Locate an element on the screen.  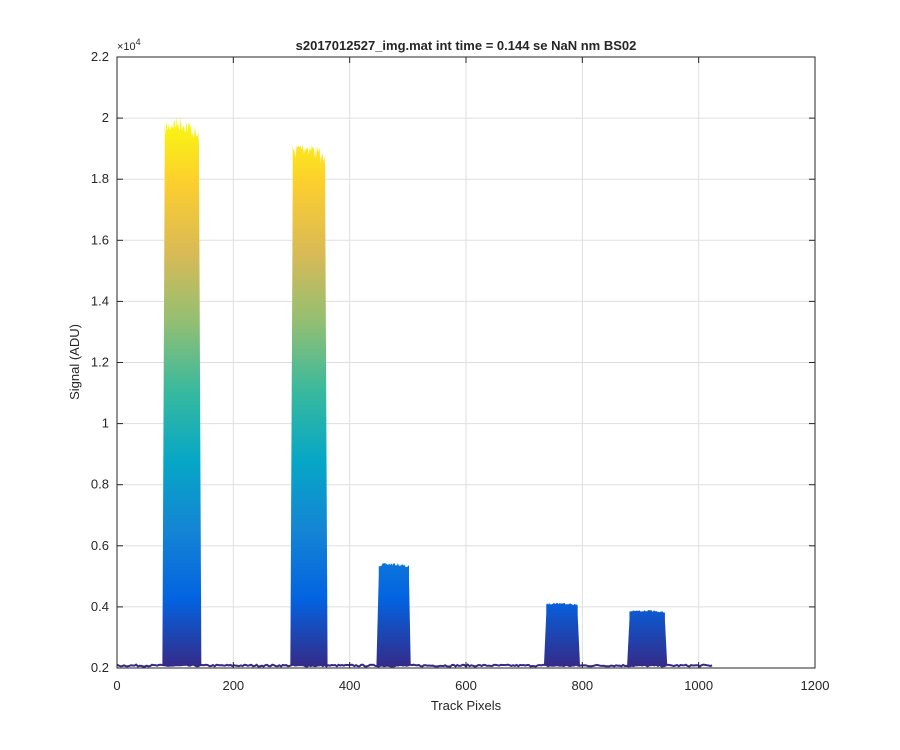
y-tick-label: 0.4 is located at coordinates (100, 606).